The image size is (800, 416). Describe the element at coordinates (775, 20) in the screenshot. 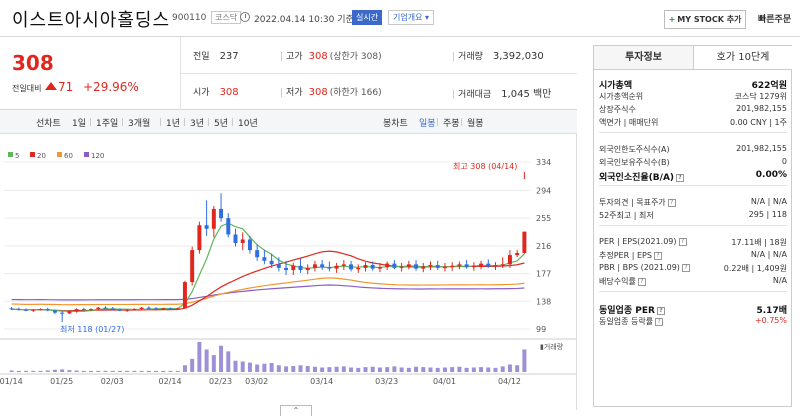

I see `quick-order-button: 빠른주문` at that location.